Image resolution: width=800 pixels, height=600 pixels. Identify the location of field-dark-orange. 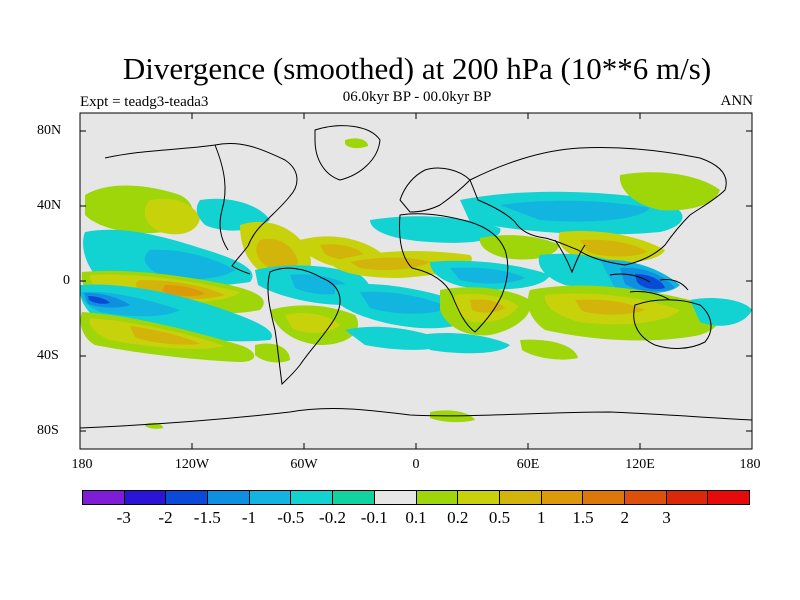
(183, 291).